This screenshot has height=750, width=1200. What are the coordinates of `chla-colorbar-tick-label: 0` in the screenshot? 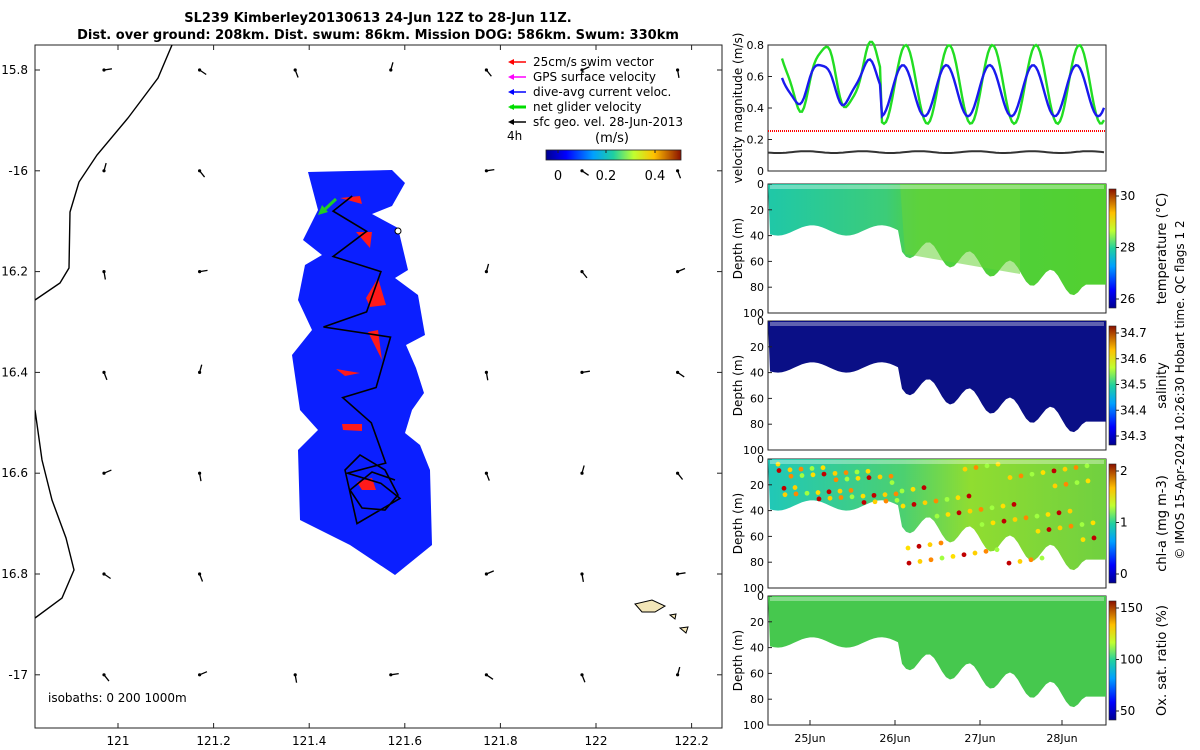 It's located at (1124, 574).